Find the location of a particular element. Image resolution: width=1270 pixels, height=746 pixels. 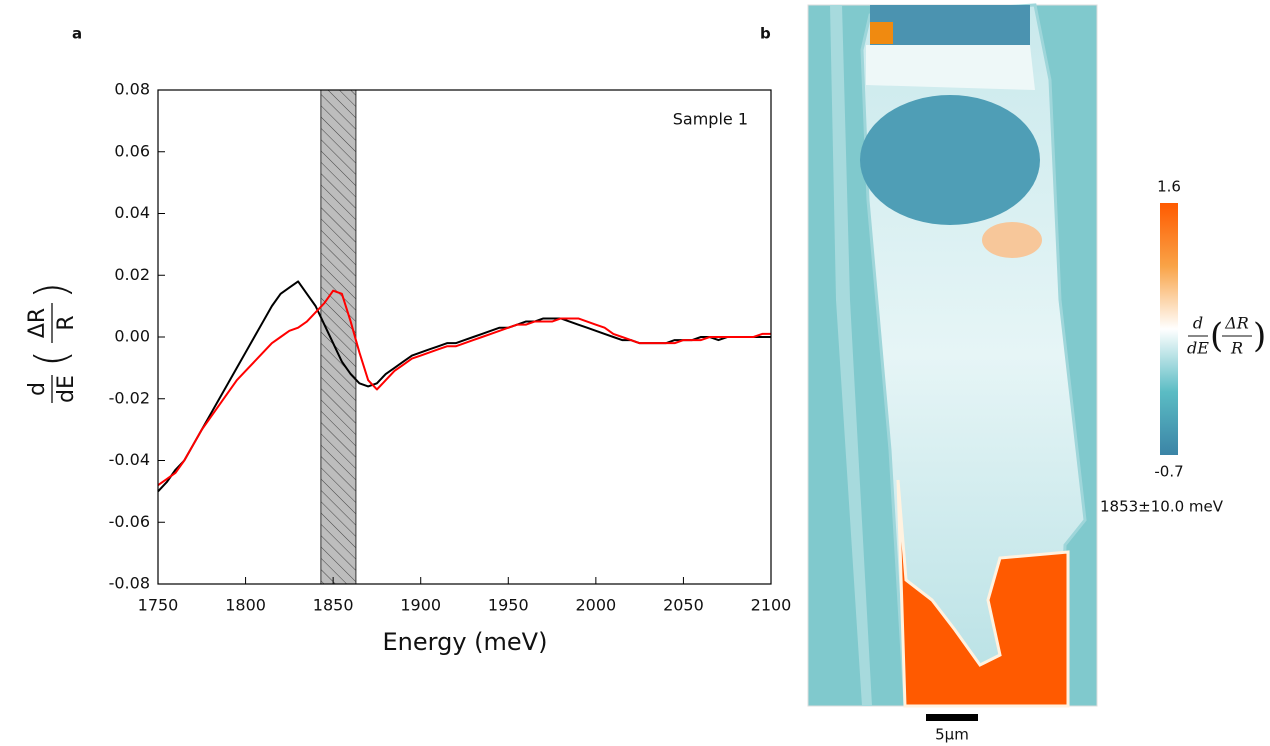

x-tick-label: 2050 is located at coordinates (683, 605).